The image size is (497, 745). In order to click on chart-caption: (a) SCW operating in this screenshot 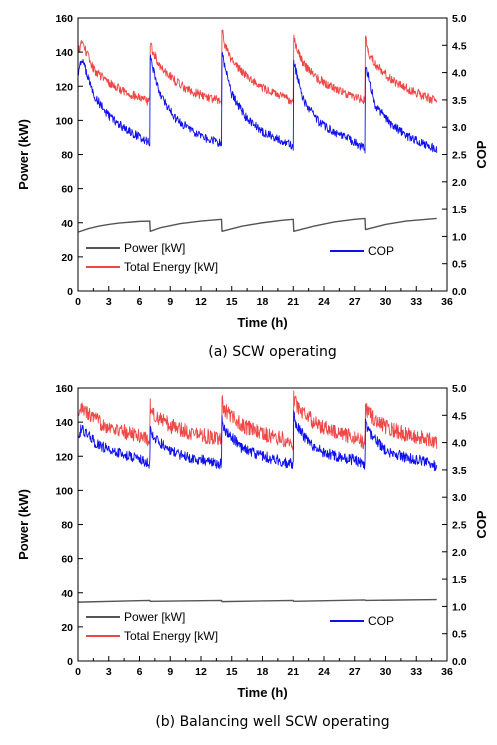, I will do `click(272, 352)`.